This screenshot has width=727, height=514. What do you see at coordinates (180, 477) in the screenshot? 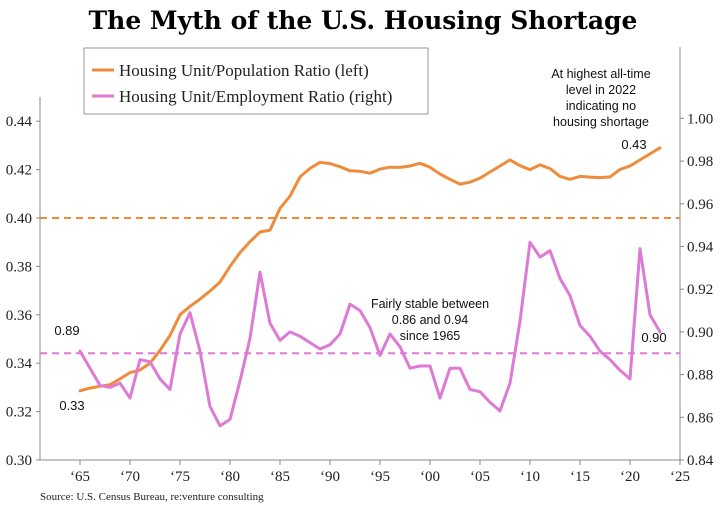
I see `x-tick-label: ‘75` at bounding box center [180, 477].